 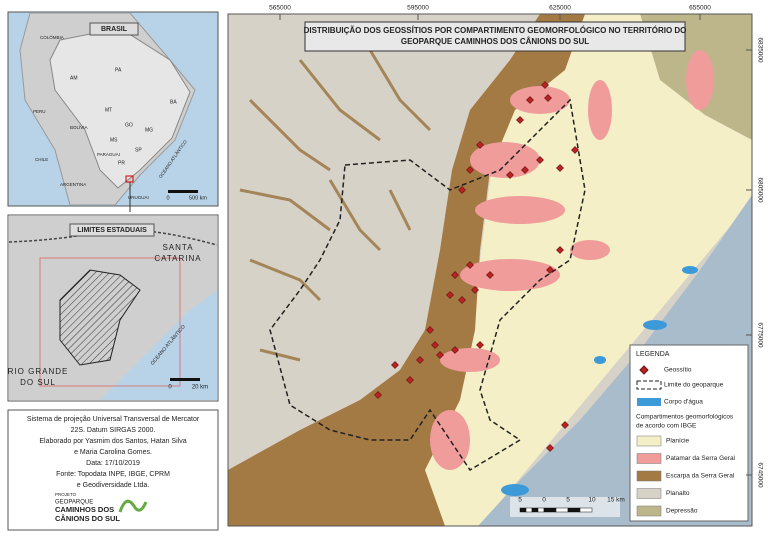 I want to click on legend-label: Planície, so click(x=678, y=441).